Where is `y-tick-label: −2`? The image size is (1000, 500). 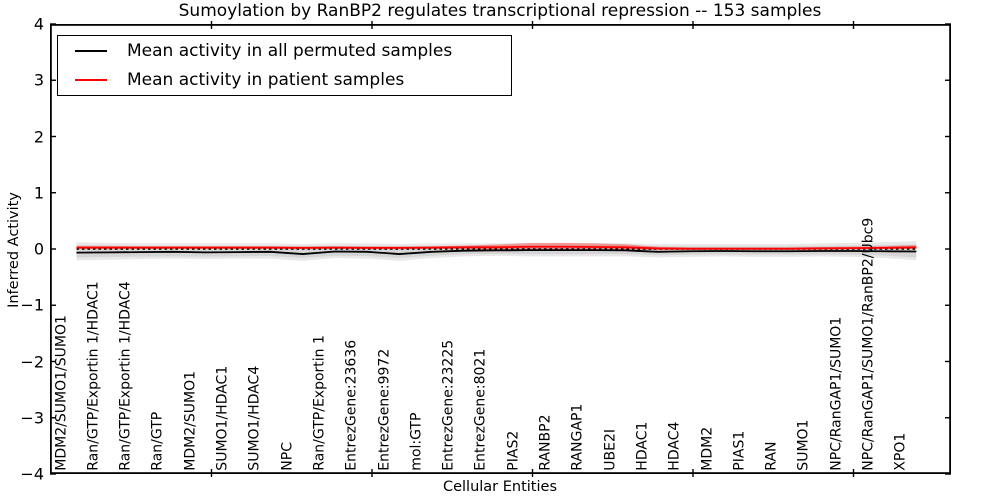
y-tick-label: −2 is located at coordinates (32, 361).